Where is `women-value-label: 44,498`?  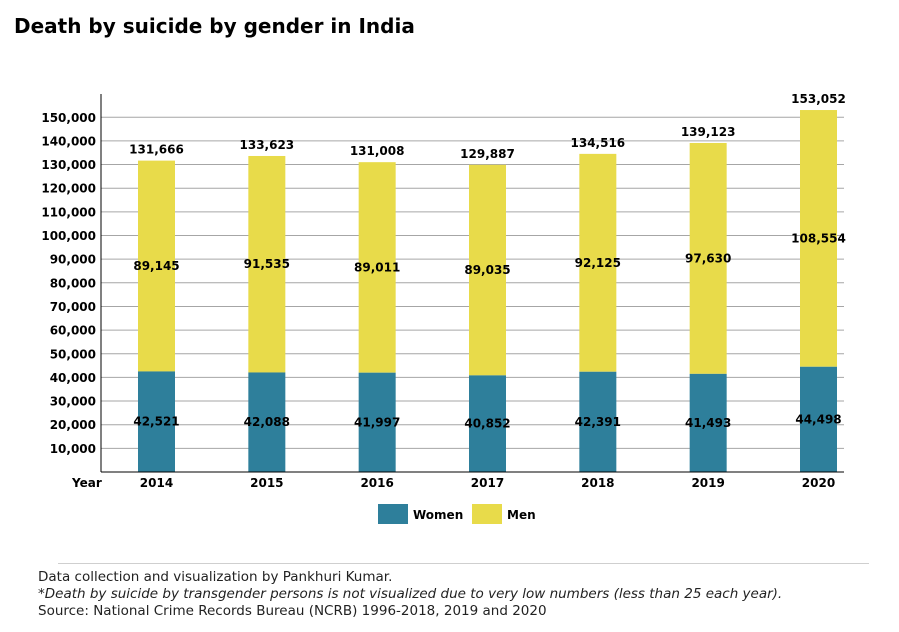 women-value-label: 44,498 is located at coordinates (818, 419).